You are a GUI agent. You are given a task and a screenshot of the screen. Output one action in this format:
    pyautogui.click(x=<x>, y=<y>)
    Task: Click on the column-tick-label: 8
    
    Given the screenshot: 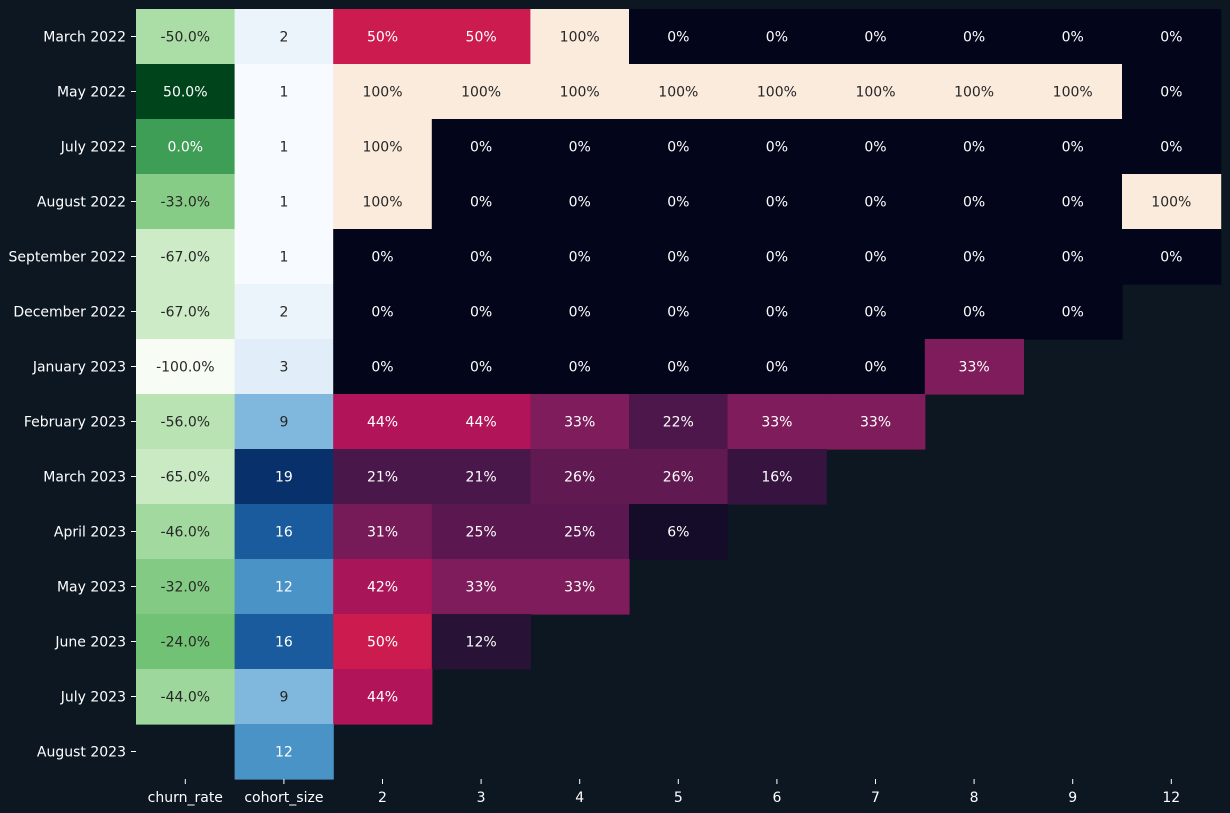 What is the action you would take?
    pyautogui.click(x=974, y=798)
    